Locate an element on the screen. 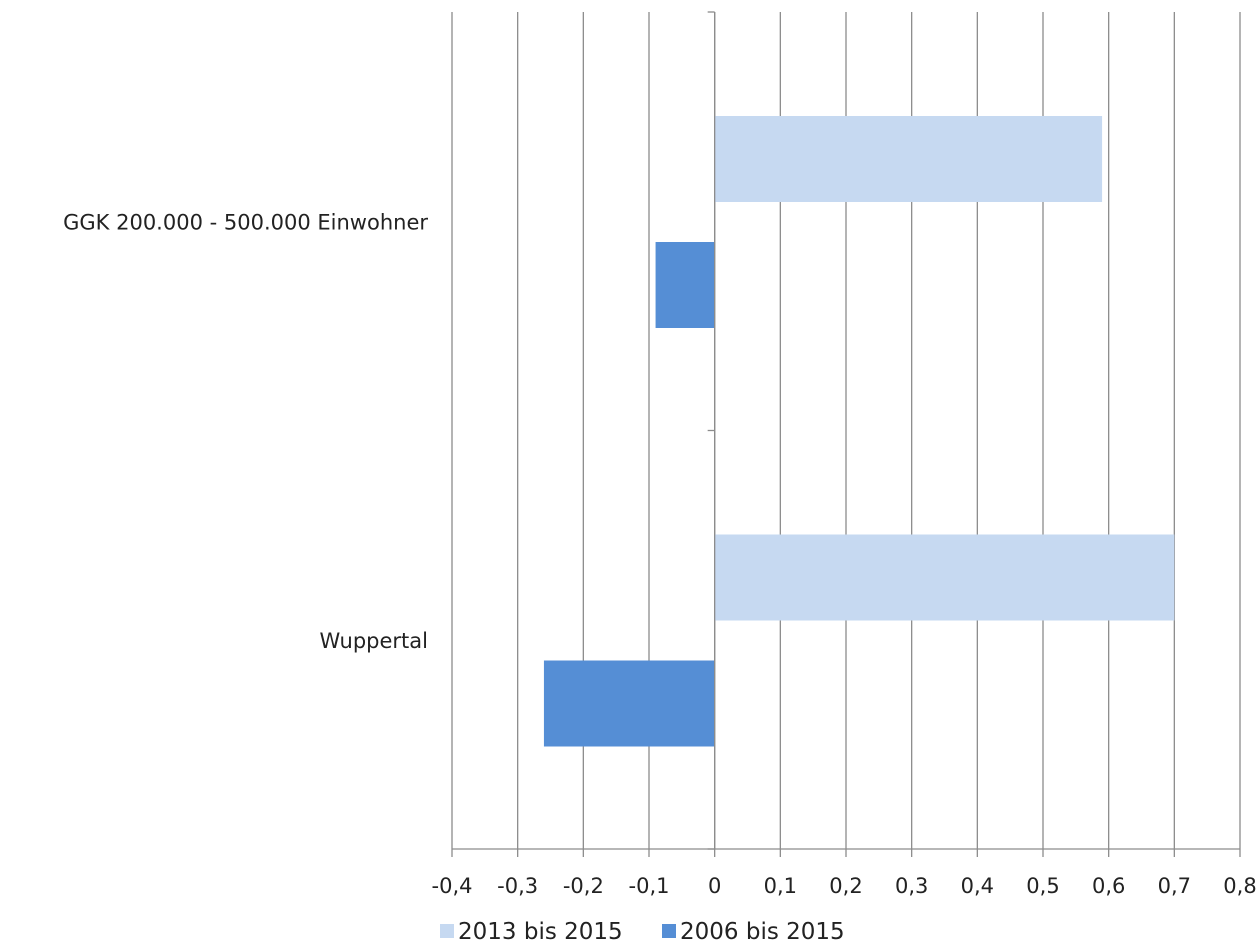 This screenshot has height=947, width=1259. x-tick-label: 0,5 is located at coordinates (1042, 886).